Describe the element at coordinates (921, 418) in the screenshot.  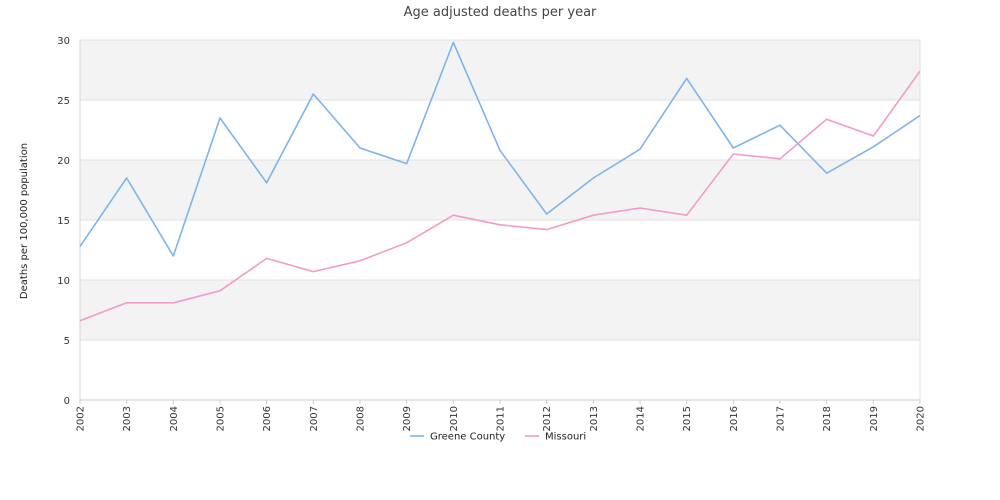
I see `x-tick-label: 2020` at that location.